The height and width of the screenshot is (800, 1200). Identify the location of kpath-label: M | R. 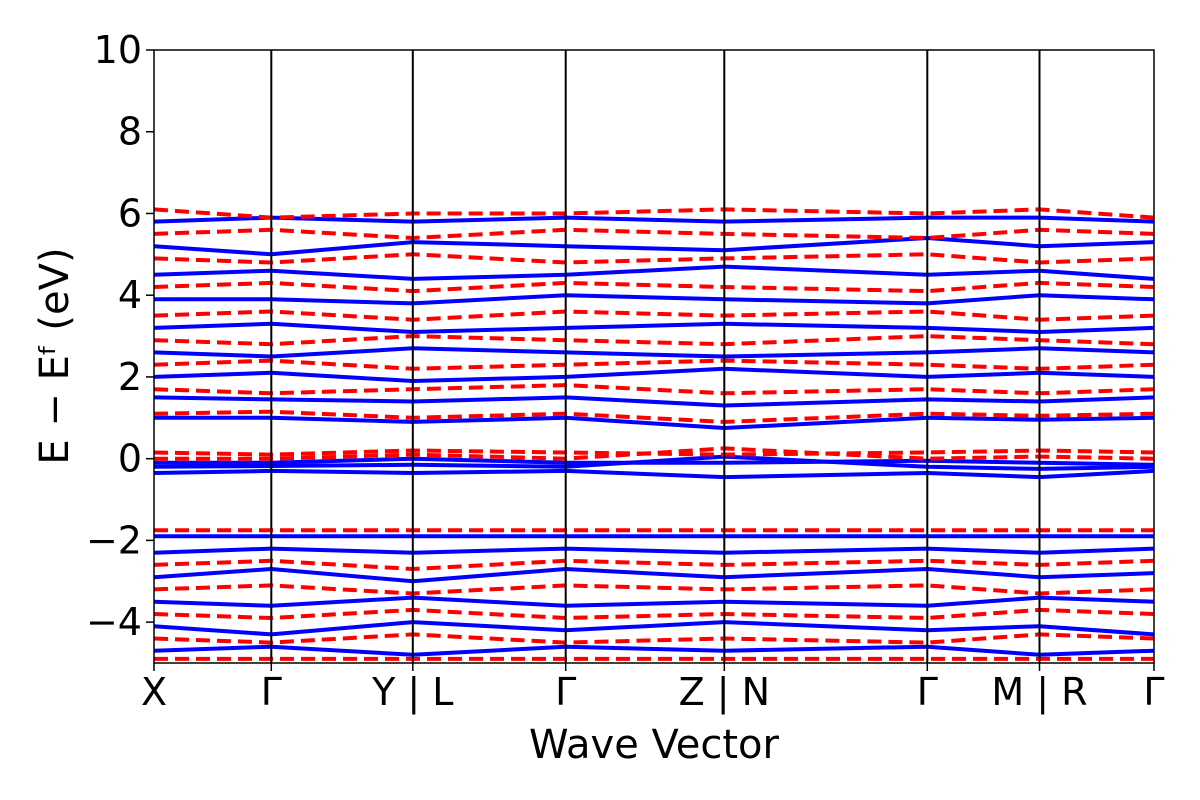
(1039, 692).